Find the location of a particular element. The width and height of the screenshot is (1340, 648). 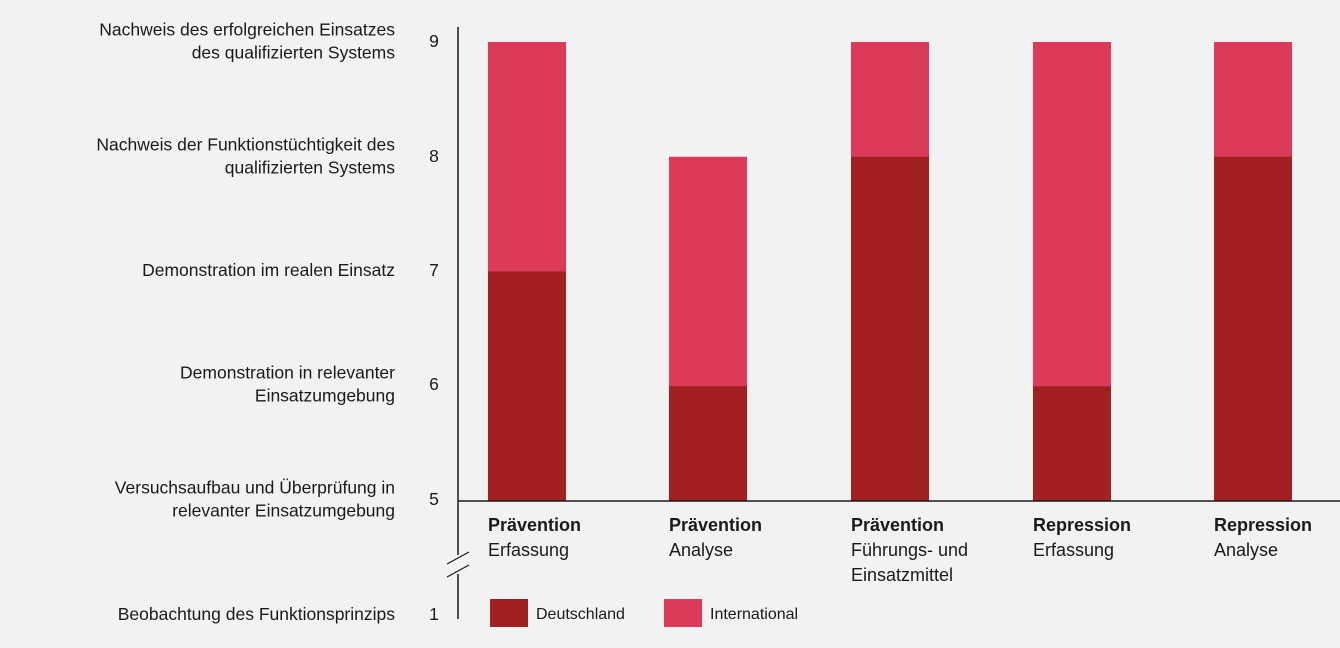

level-label-line: des qualifizierten Systems is located at coordinates (294, 53).